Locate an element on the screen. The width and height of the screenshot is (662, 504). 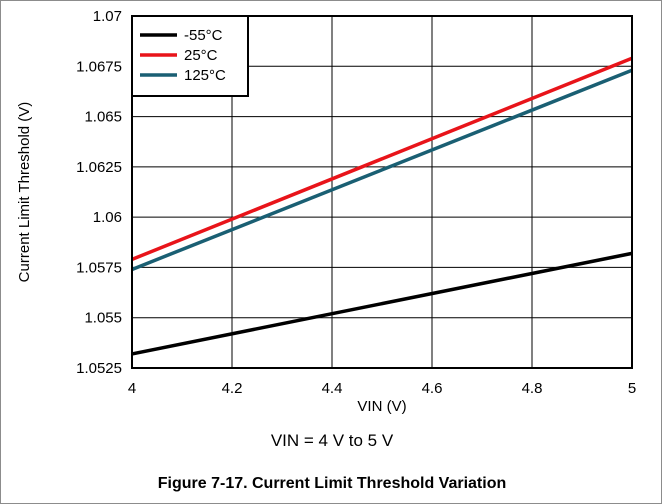
x-axis-label: VIN (V) is located at coordinates (381, 406).